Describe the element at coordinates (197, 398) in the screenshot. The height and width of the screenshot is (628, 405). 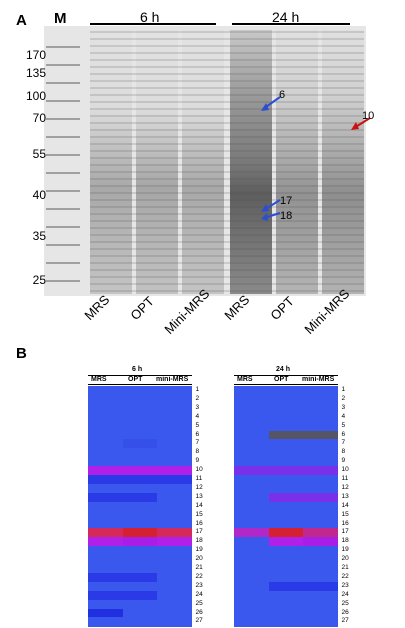
I see `heatmap-row-number: 2` at that location.